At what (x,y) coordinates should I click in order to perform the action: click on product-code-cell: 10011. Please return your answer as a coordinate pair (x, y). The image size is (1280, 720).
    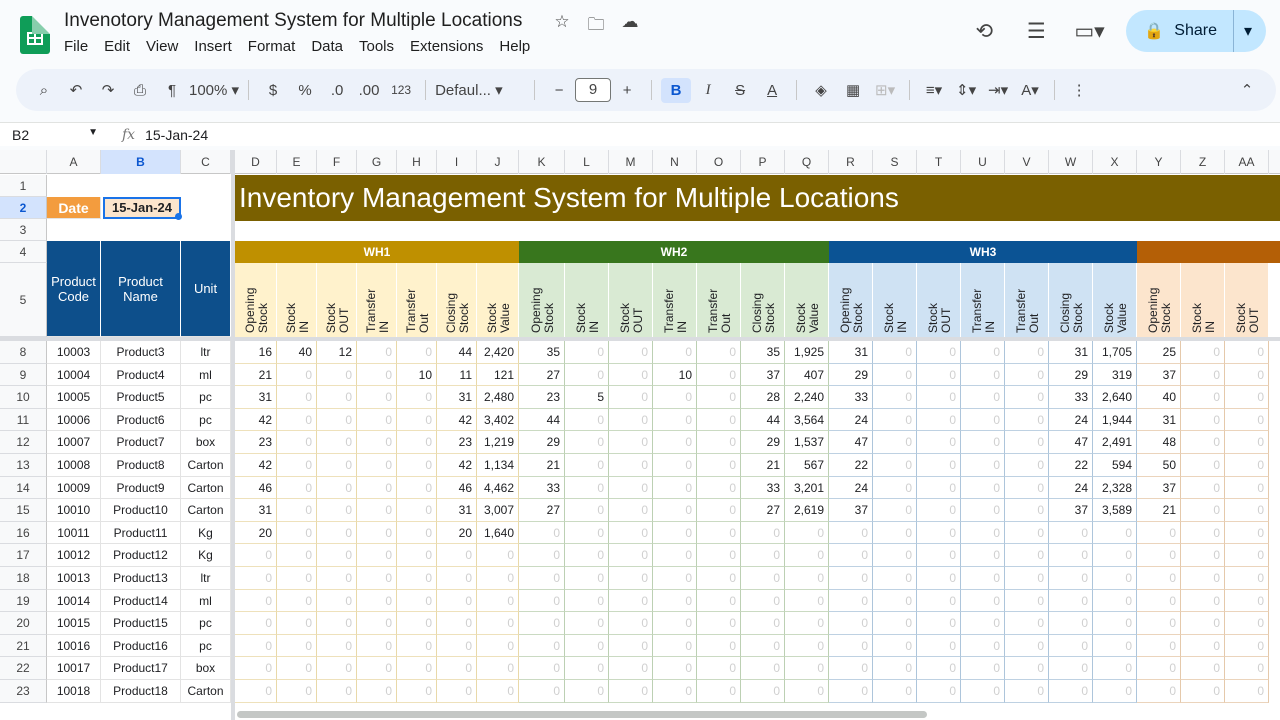
    Looking at the image, I should click on (74, 533).